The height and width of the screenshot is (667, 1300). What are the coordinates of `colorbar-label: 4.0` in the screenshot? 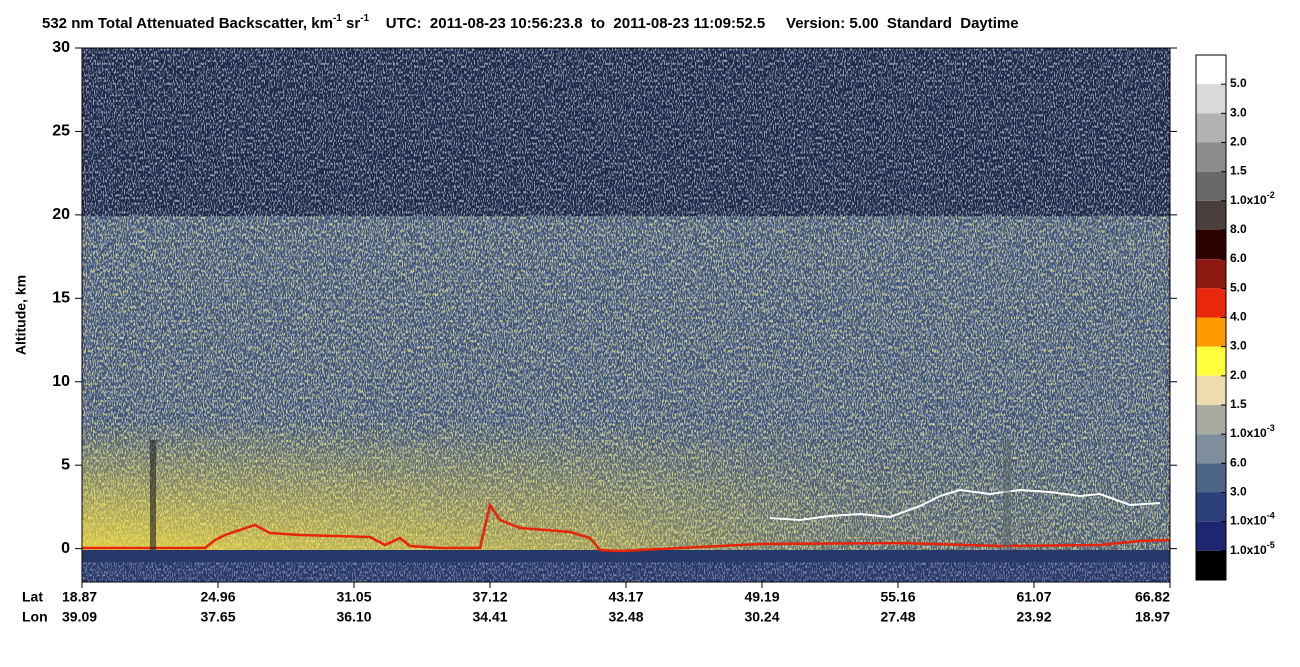 It's located at (1238, 317).